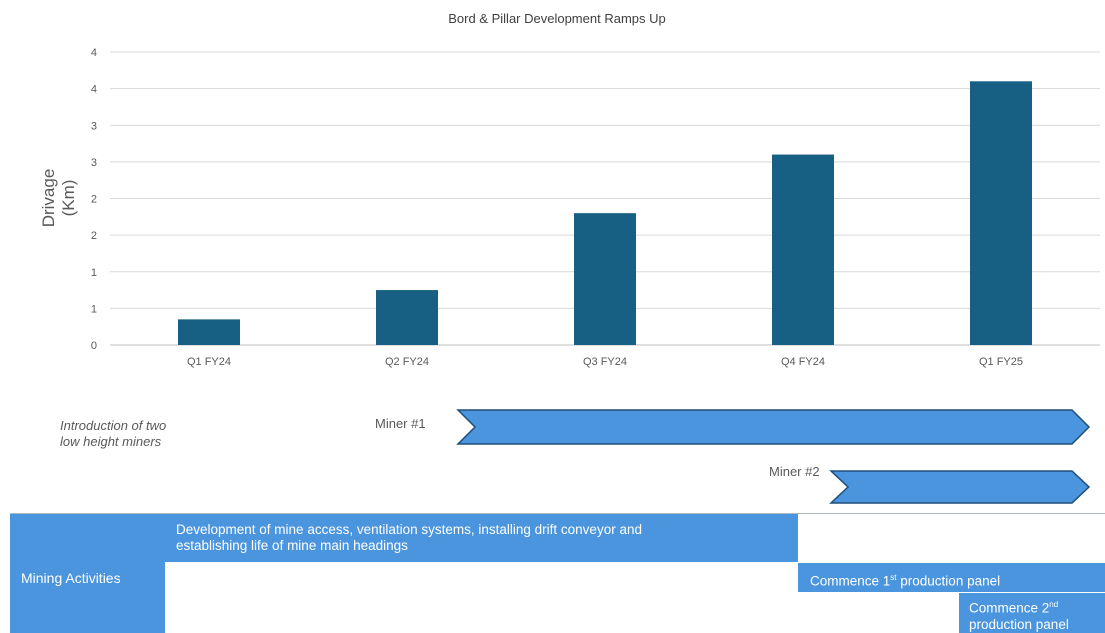 Image resolution: width=1105 pixels, height=633 pixels. Describe the element at coordinates (111, 441) in the screenshot. I see `miners-note-line2: low height miners` at that location.